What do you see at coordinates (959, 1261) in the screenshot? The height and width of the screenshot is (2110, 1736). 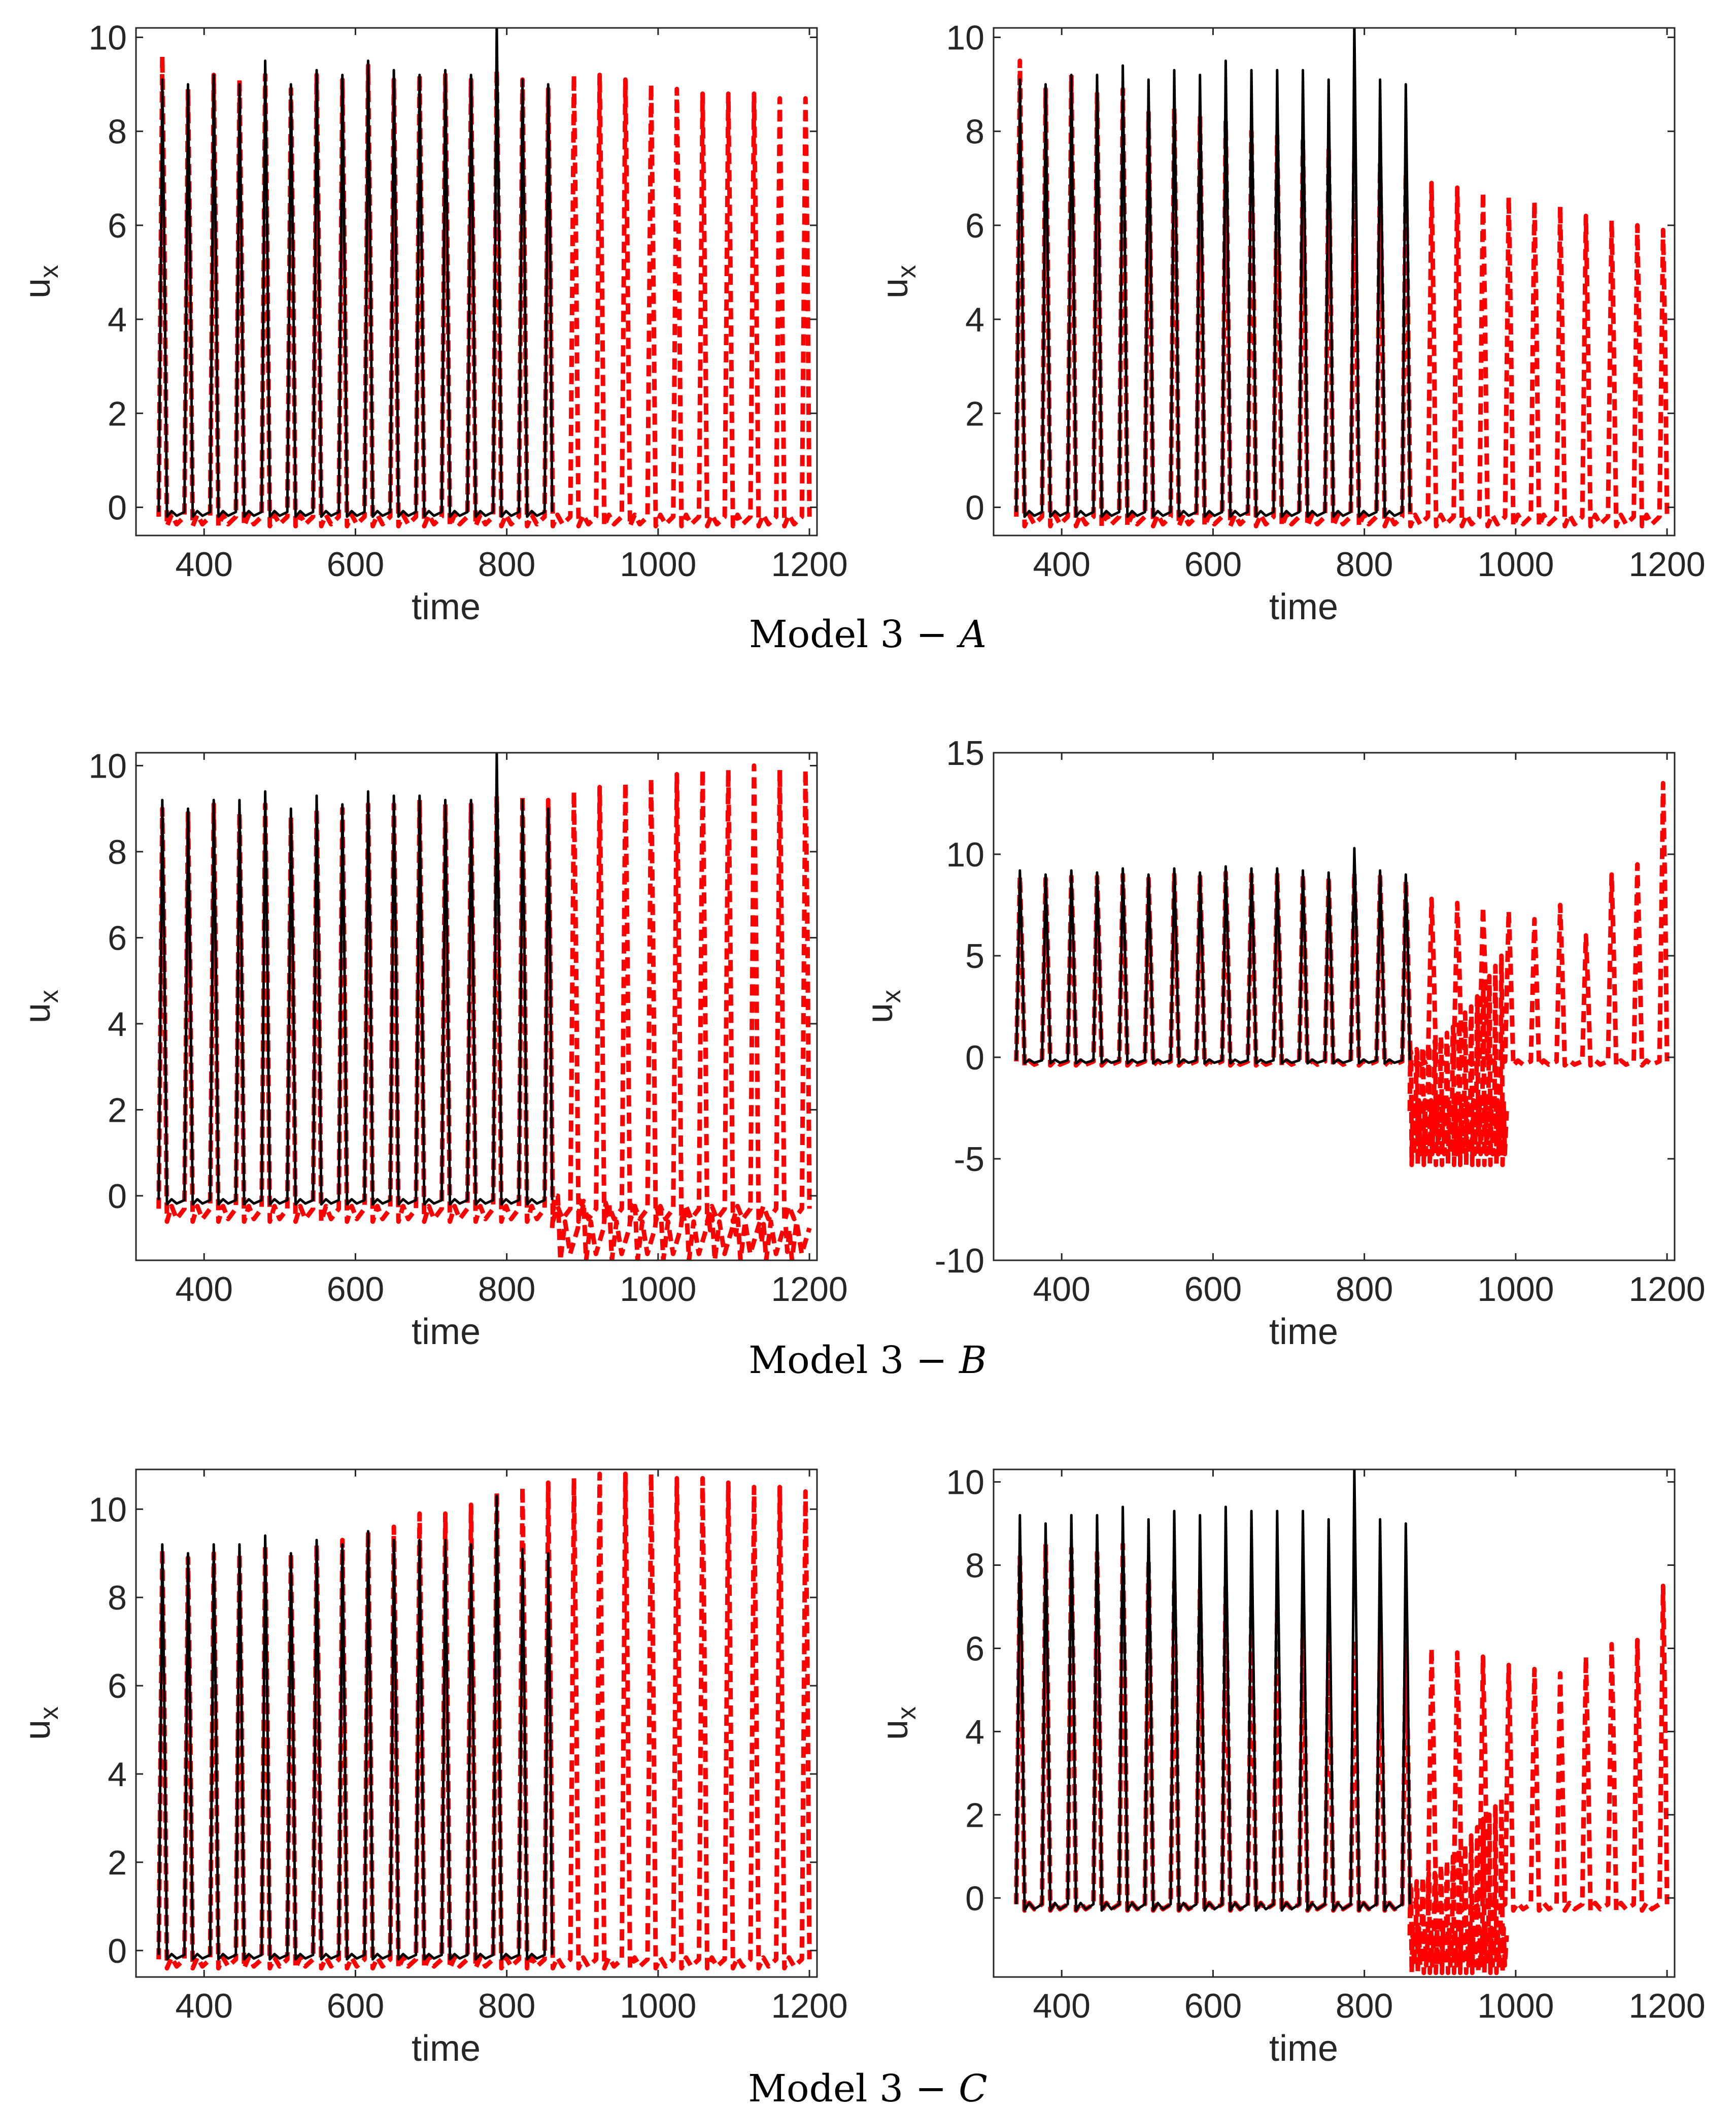 I see `y-tick-label: -10` at bounding box center [959, 1261].